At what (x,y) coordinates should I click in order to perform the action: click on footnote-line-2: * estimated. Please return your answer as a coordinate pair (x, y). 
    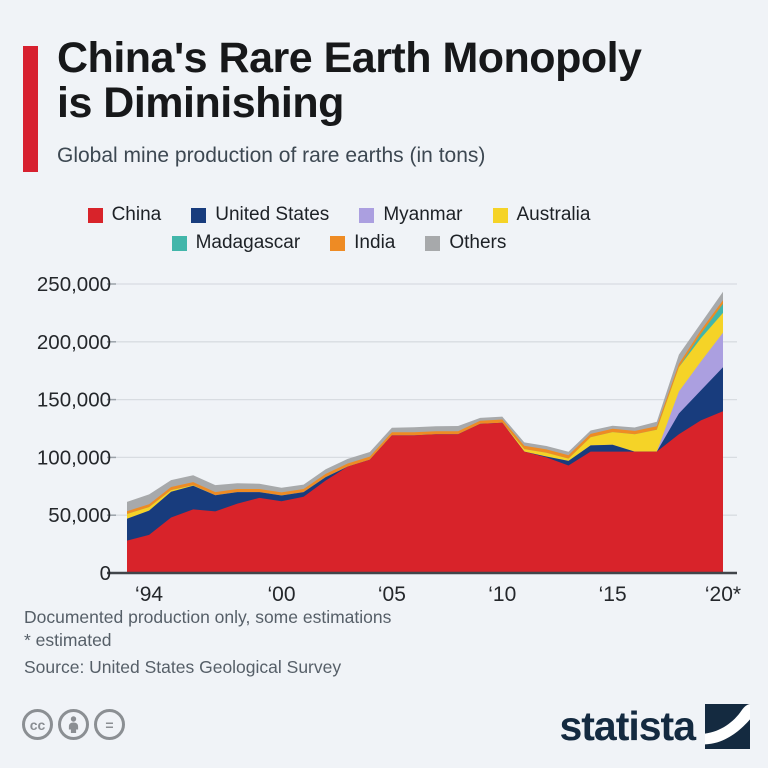
    Looking at the image, I should click on (68, 640).